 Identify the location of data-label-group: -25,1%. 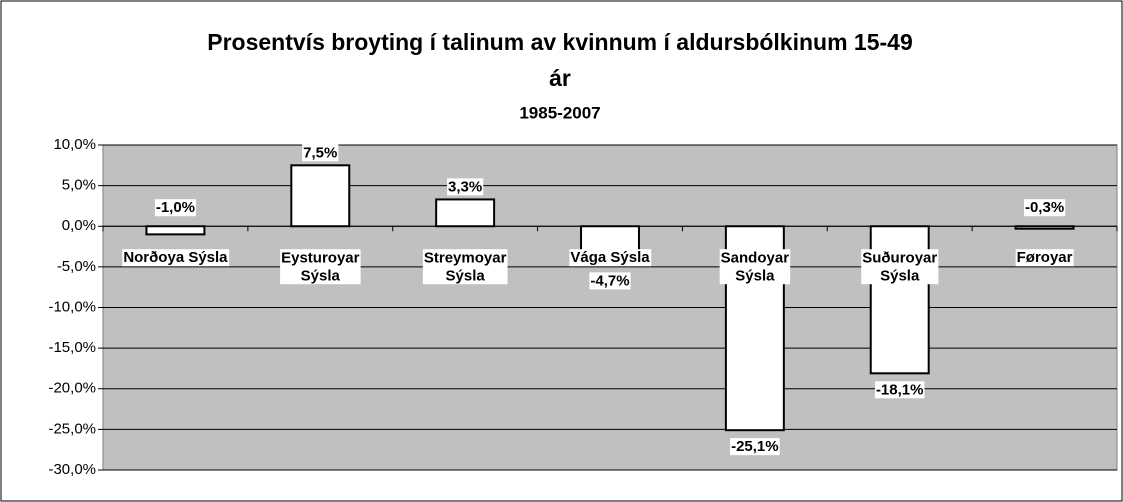
(755, 447).